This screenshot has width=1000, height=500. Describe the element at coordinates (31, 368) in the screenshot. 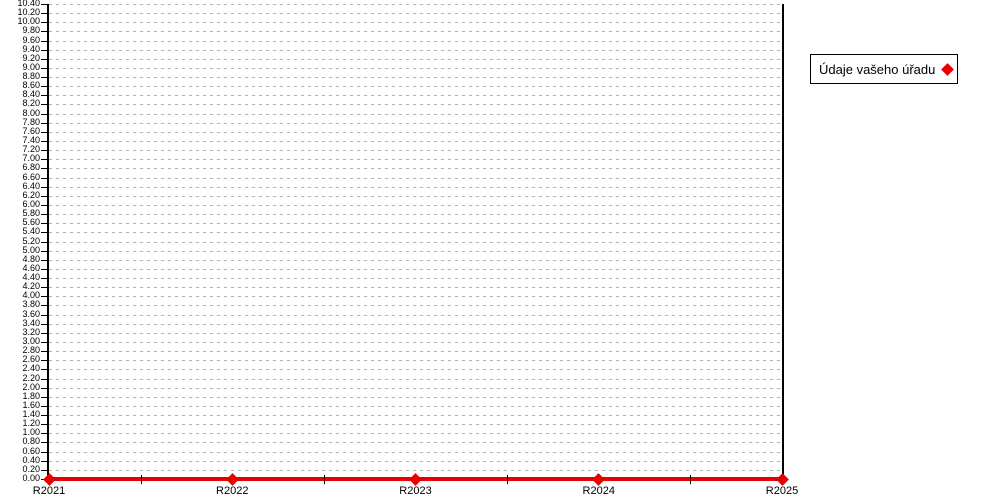

I see `y-axis-tick-label: 2.40` at that location.